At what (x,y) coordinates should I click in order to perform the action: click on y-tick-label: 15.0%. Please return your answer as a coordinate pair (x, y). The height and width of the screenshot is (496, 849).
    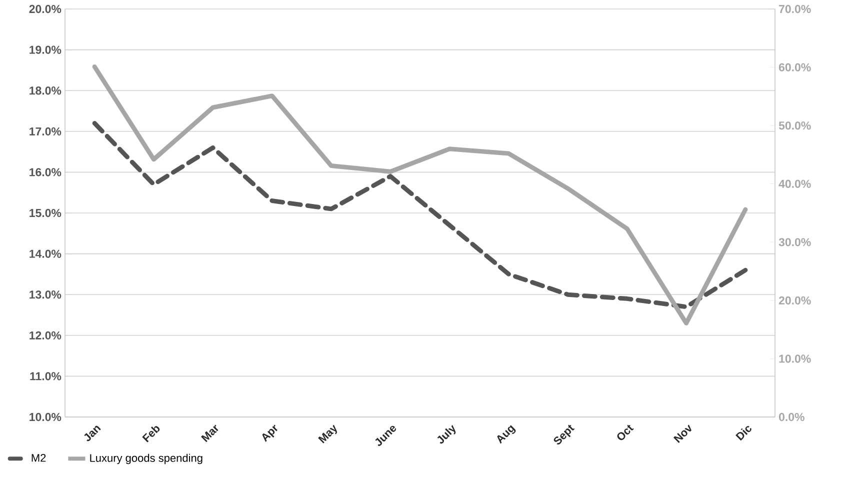
    Looking at the image, I should click on (46, 213).